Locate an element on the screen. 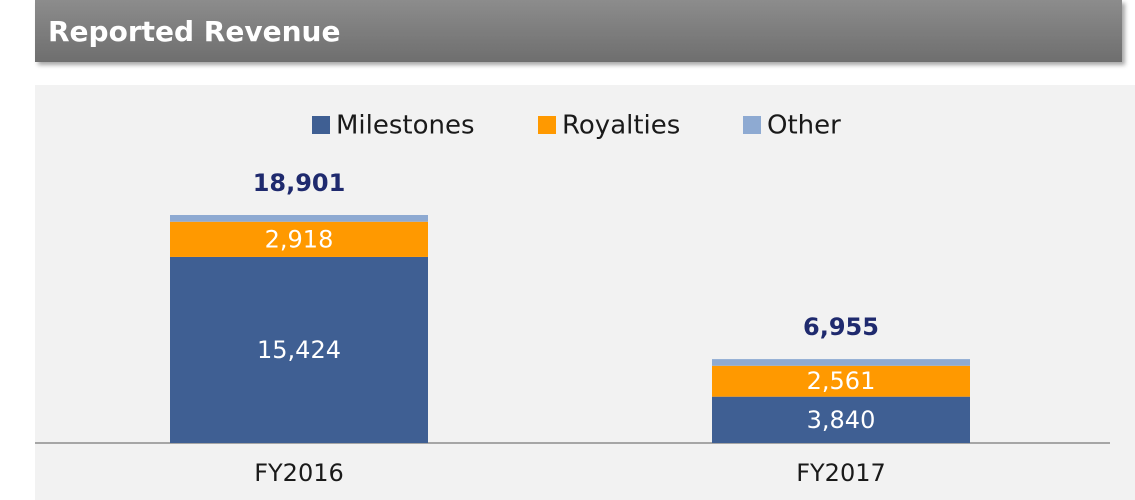 The image size is (1135, 500). value-label: 2,918 is located at coordinates (299, 239).